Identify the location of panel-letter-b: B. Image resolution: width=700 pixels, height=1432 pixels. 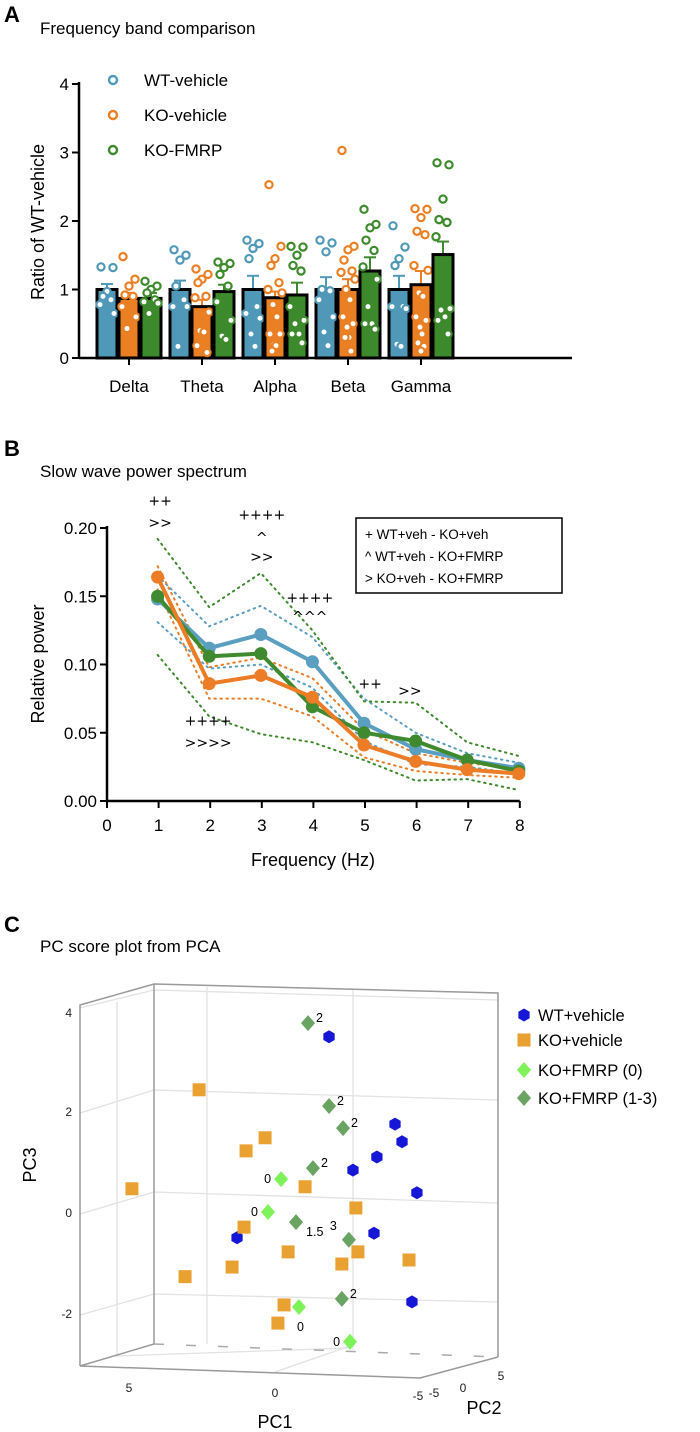
(12, 448).